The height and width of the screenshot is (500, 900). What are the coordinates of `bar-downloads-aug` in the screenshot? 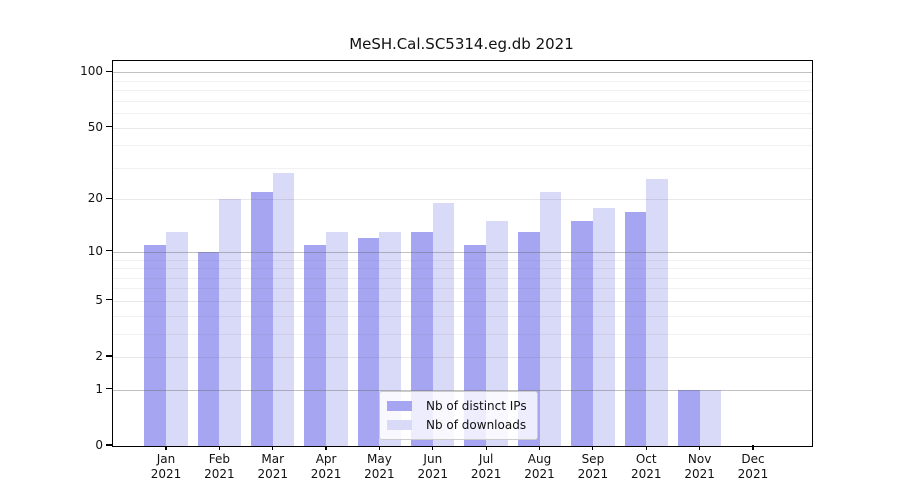 It's located at (550, 319).